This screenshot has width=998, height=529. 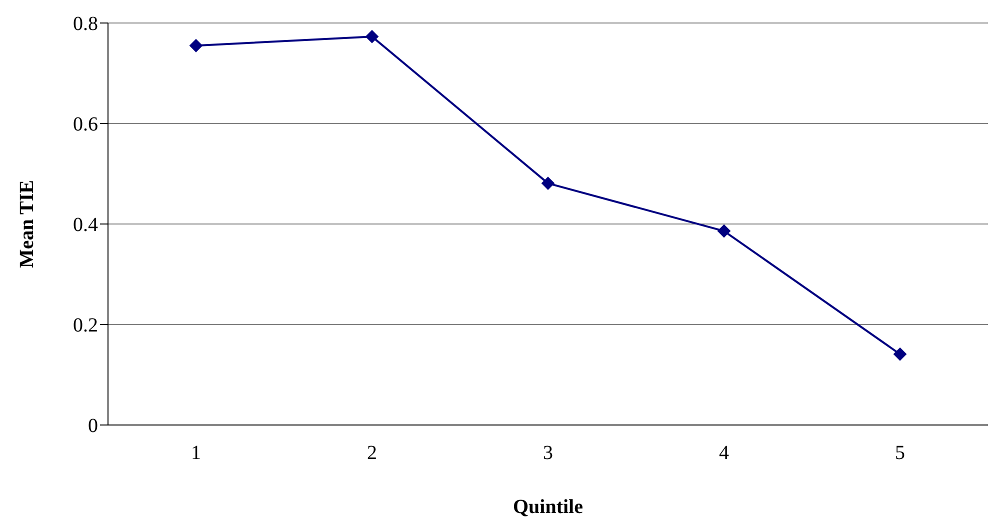 What do you see at coordinates (85, 125) in the screenshot?
I see `y-tick-label: 0.6` at bounding box center [85, 125].